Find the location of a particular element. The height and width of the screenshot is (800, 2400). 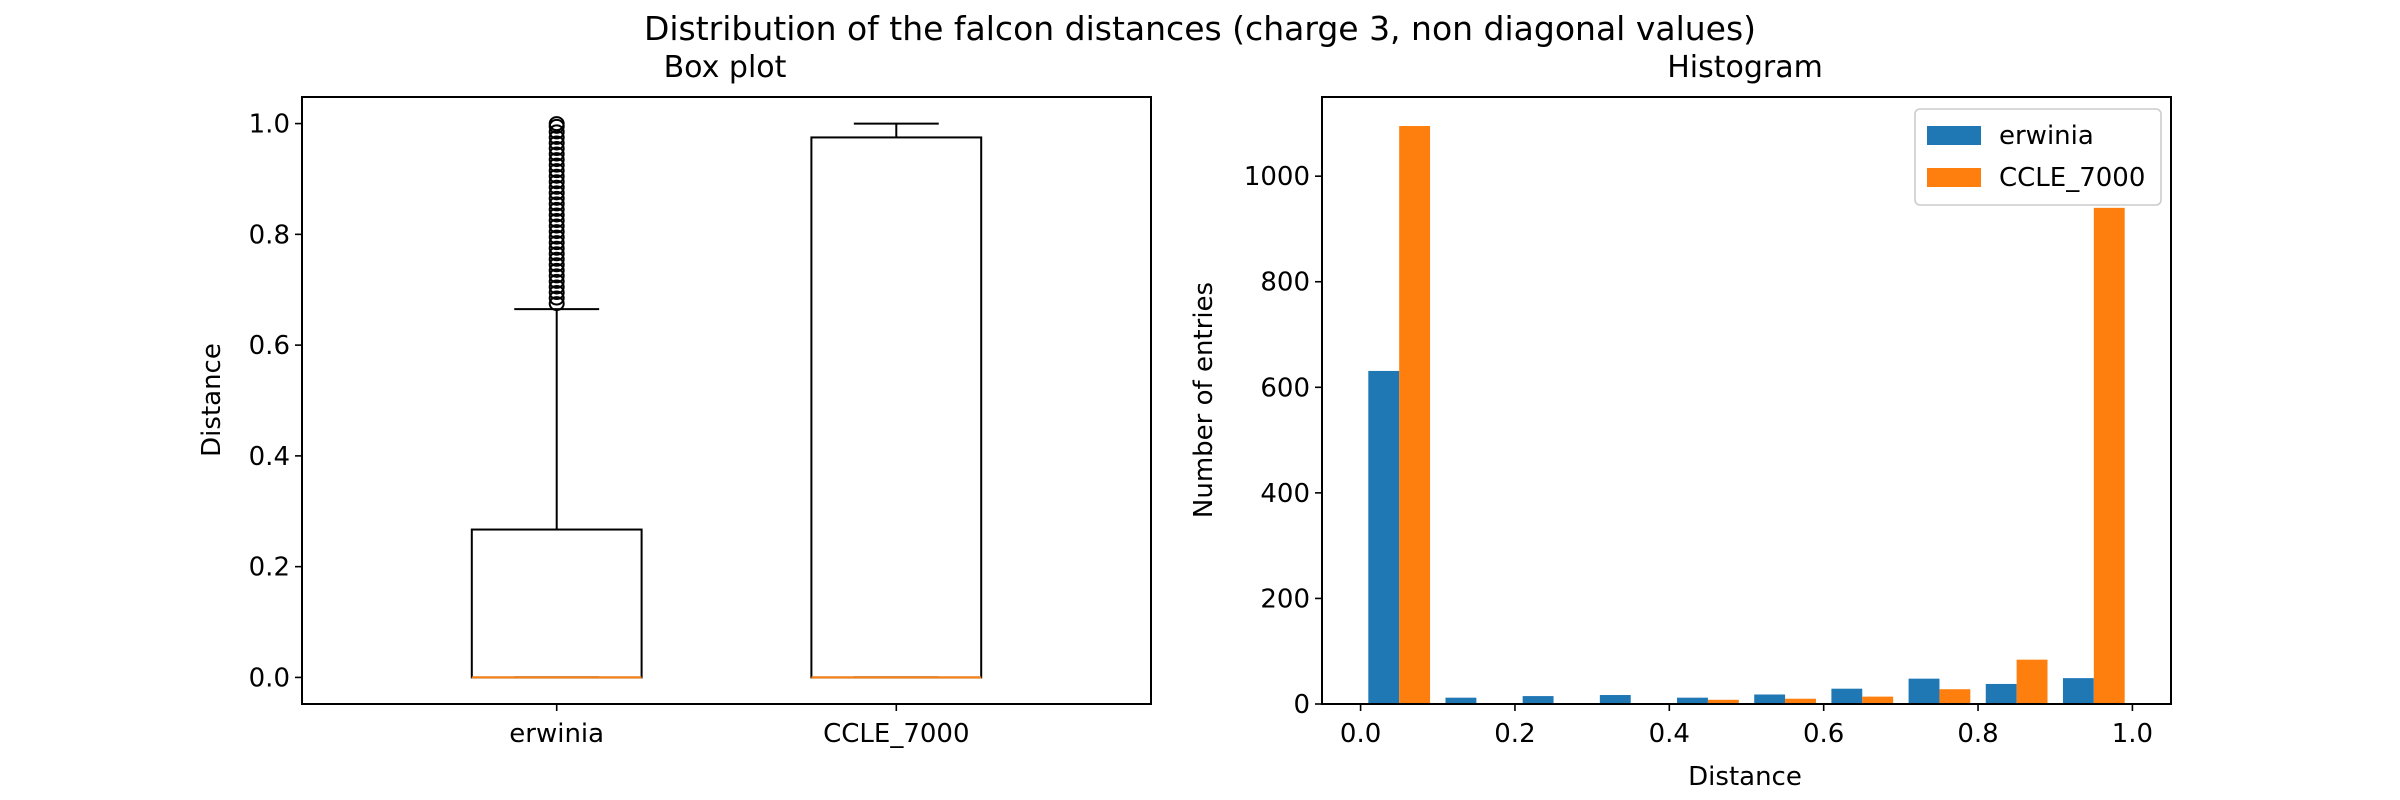

histogram-legend: erwinia CCLE_7000 is located at coordinates (2038, 157).